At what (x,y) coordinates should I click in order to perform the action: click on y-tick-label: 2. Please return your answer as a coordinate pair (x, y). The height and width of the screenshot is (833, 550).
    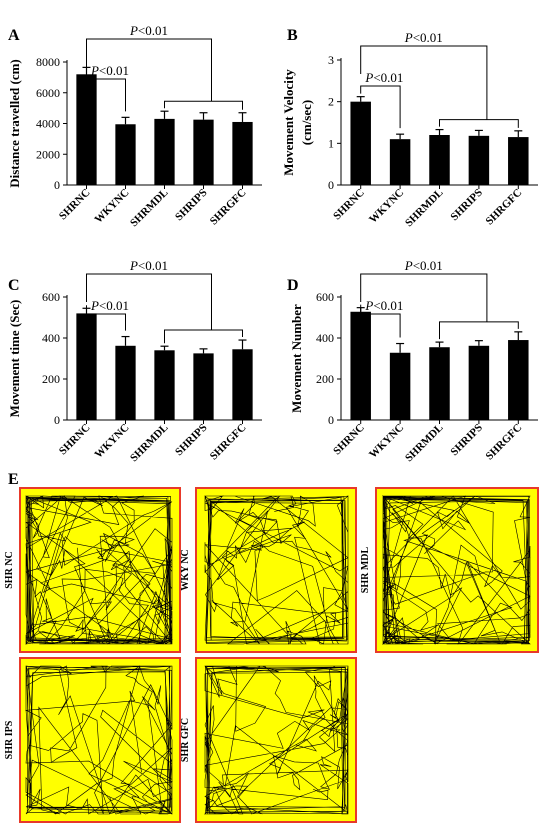
    Looking at the image, I should click on (331, 102).